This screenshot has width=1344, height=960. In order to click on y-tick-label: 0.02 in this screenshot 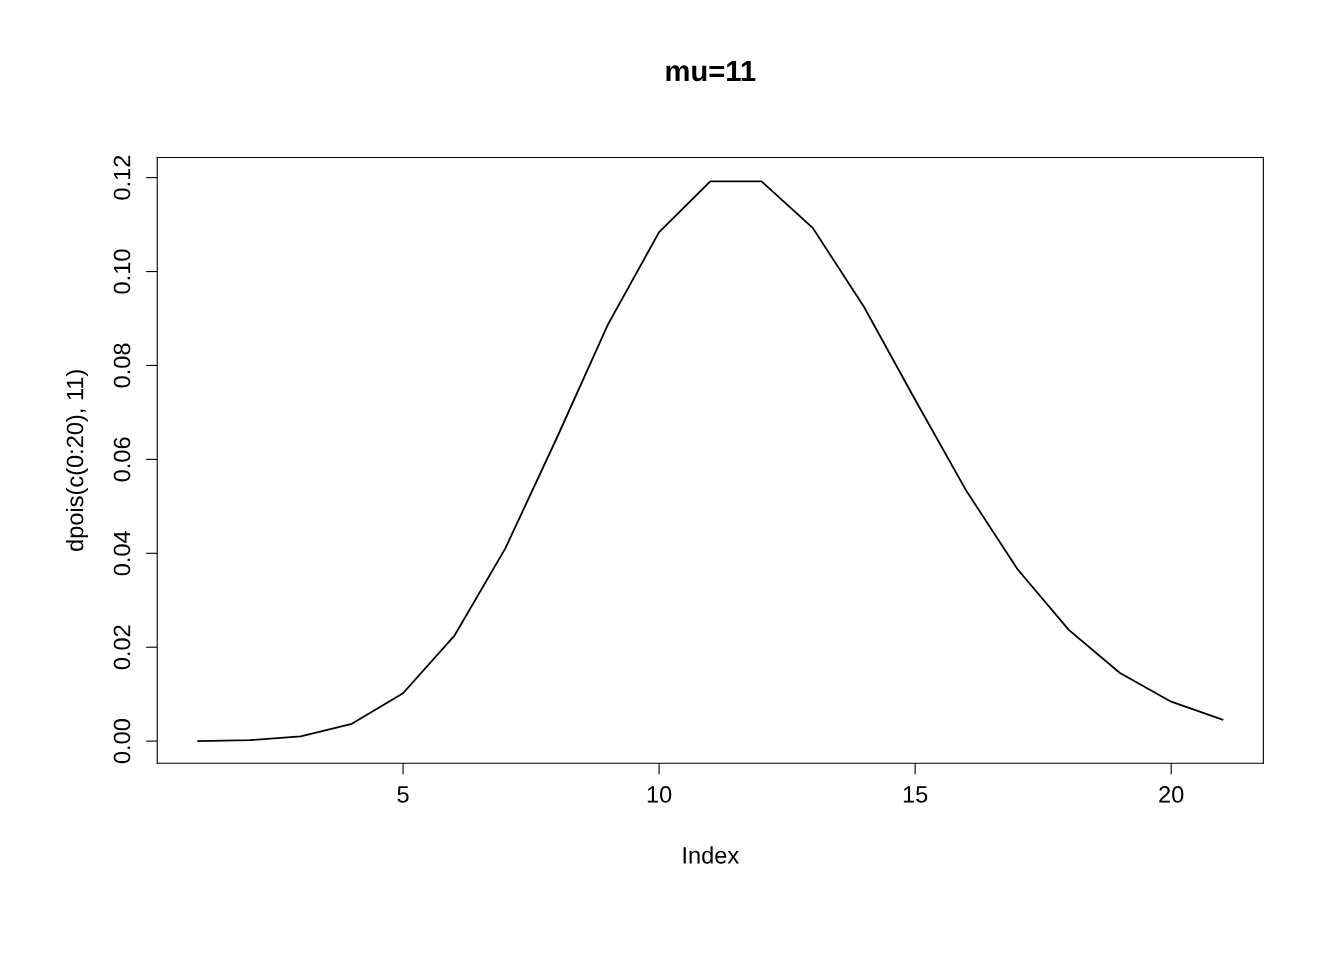, I will do `click(122, 647)`.